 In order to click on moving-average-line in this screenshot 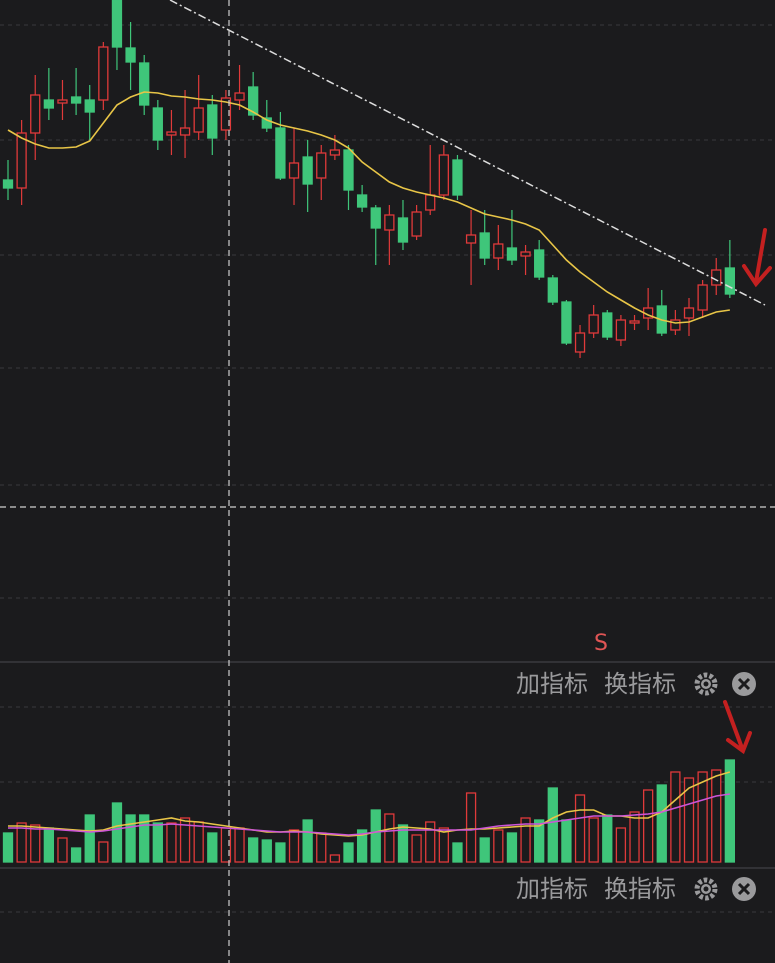, I will do `click(369, 814)`.